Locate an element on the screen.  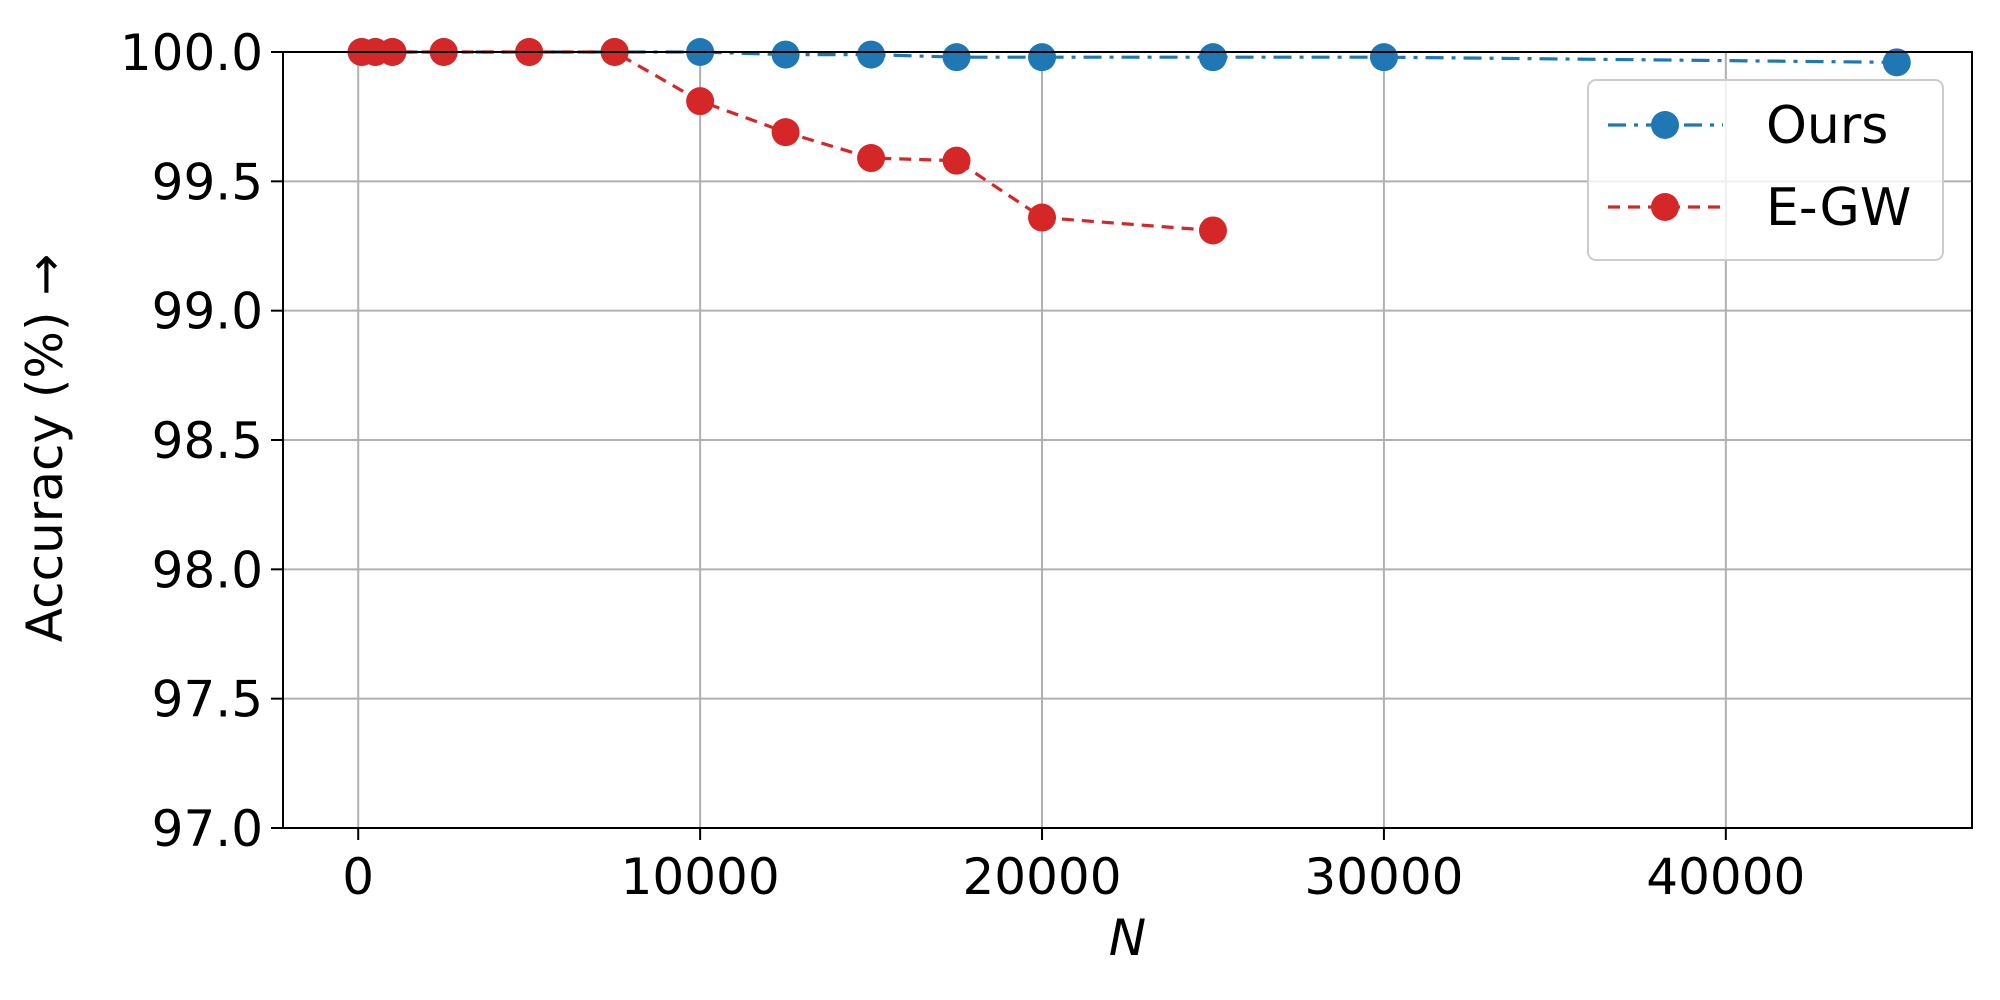
y-tick-label: 97.5 is located at coordinates (207, 700).